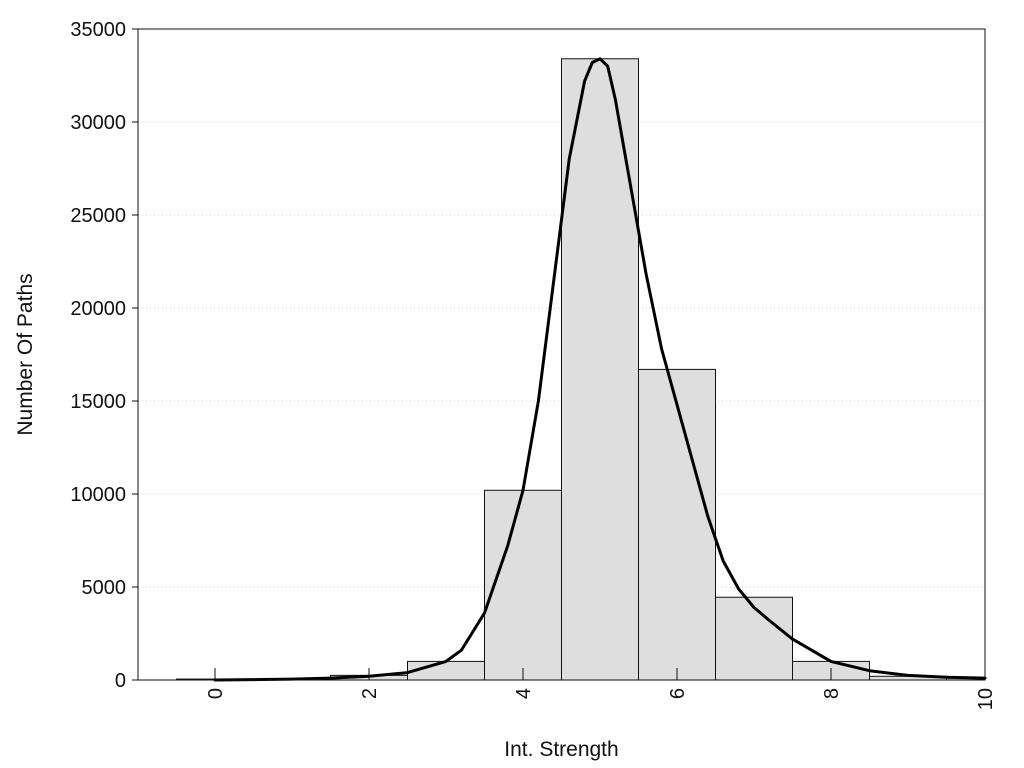 The image size is (1024, 768). Describe the element at coordinates (104, 355) in the screenshot. I see `y-axis-ticks: 0 5000 10000 15000 20000 25000 30000 35000` at that location.